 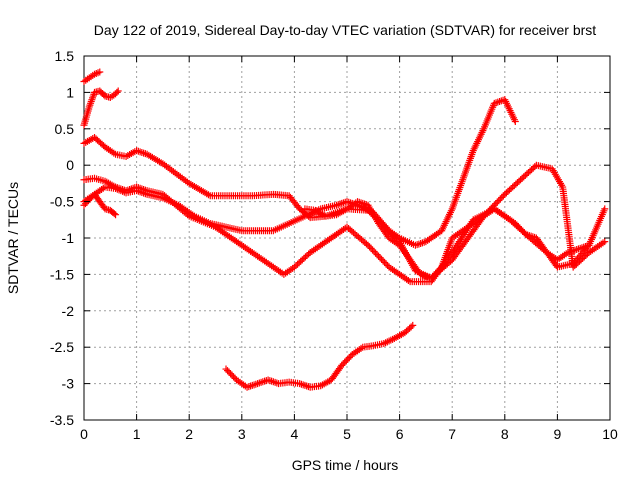 What do you see at coordinates (62, 347) in the screenshot?
I see `y-tick-label: -2.5` at bounding box center [62, 347].